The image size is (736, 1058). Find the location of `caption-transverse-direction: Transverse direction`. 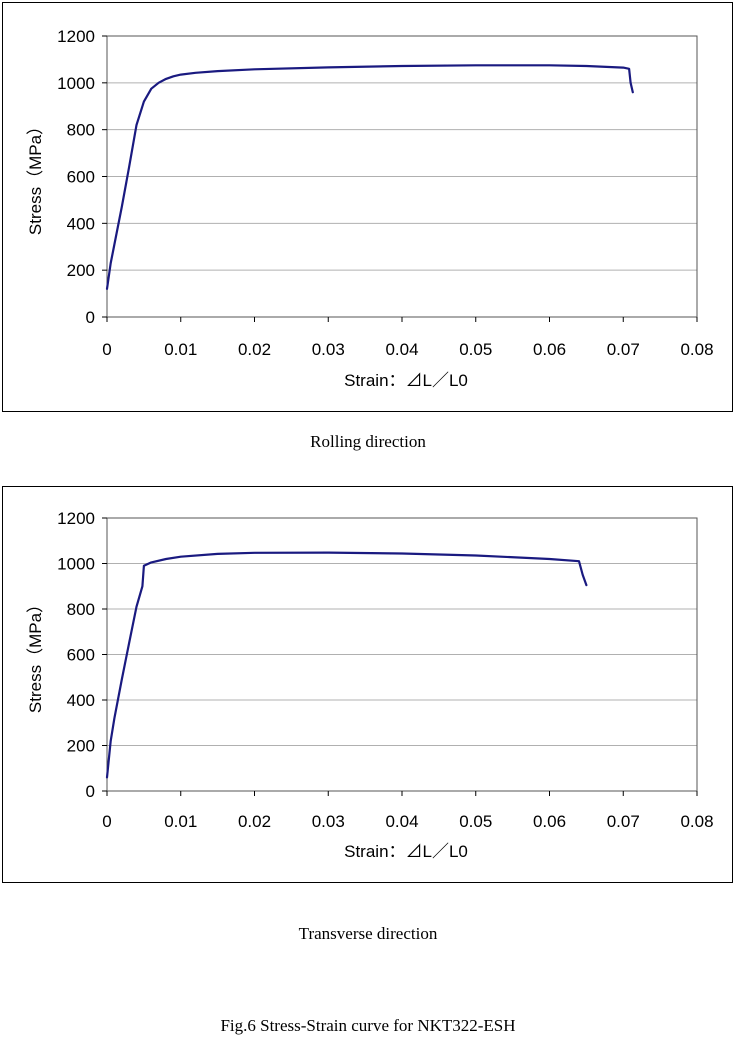

caption-transverse-direction: Transverse direction is located at coordinates (368, 933).